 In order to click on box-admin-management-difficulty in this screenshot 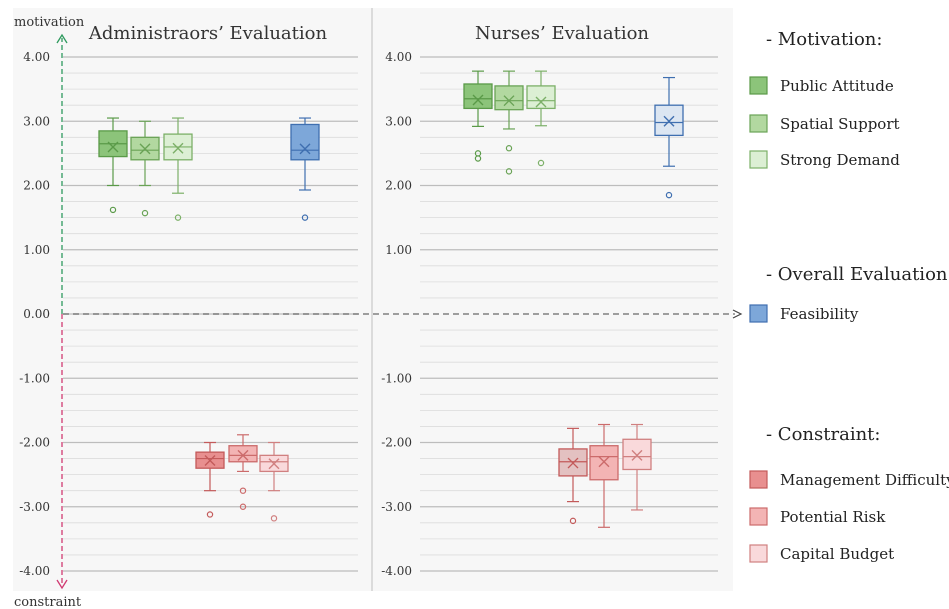, I will do `click(210, 479)`.